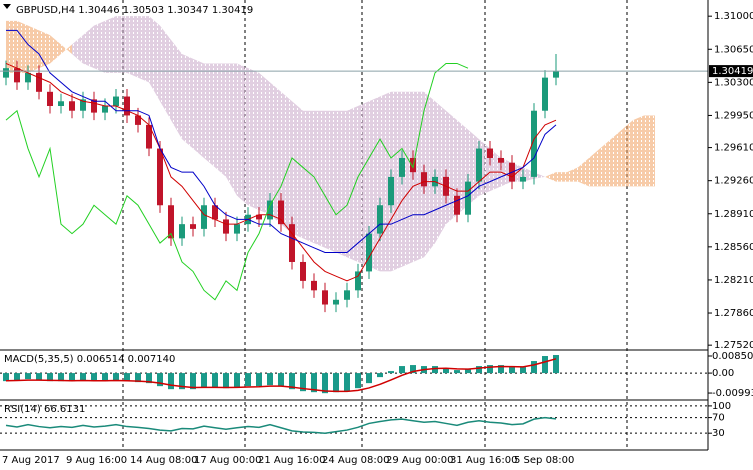 The image size is (753, 470). Describe the element at coordinates (733, 16) in the screenshot. I see `y-tick-label: 1.31000` at that location.